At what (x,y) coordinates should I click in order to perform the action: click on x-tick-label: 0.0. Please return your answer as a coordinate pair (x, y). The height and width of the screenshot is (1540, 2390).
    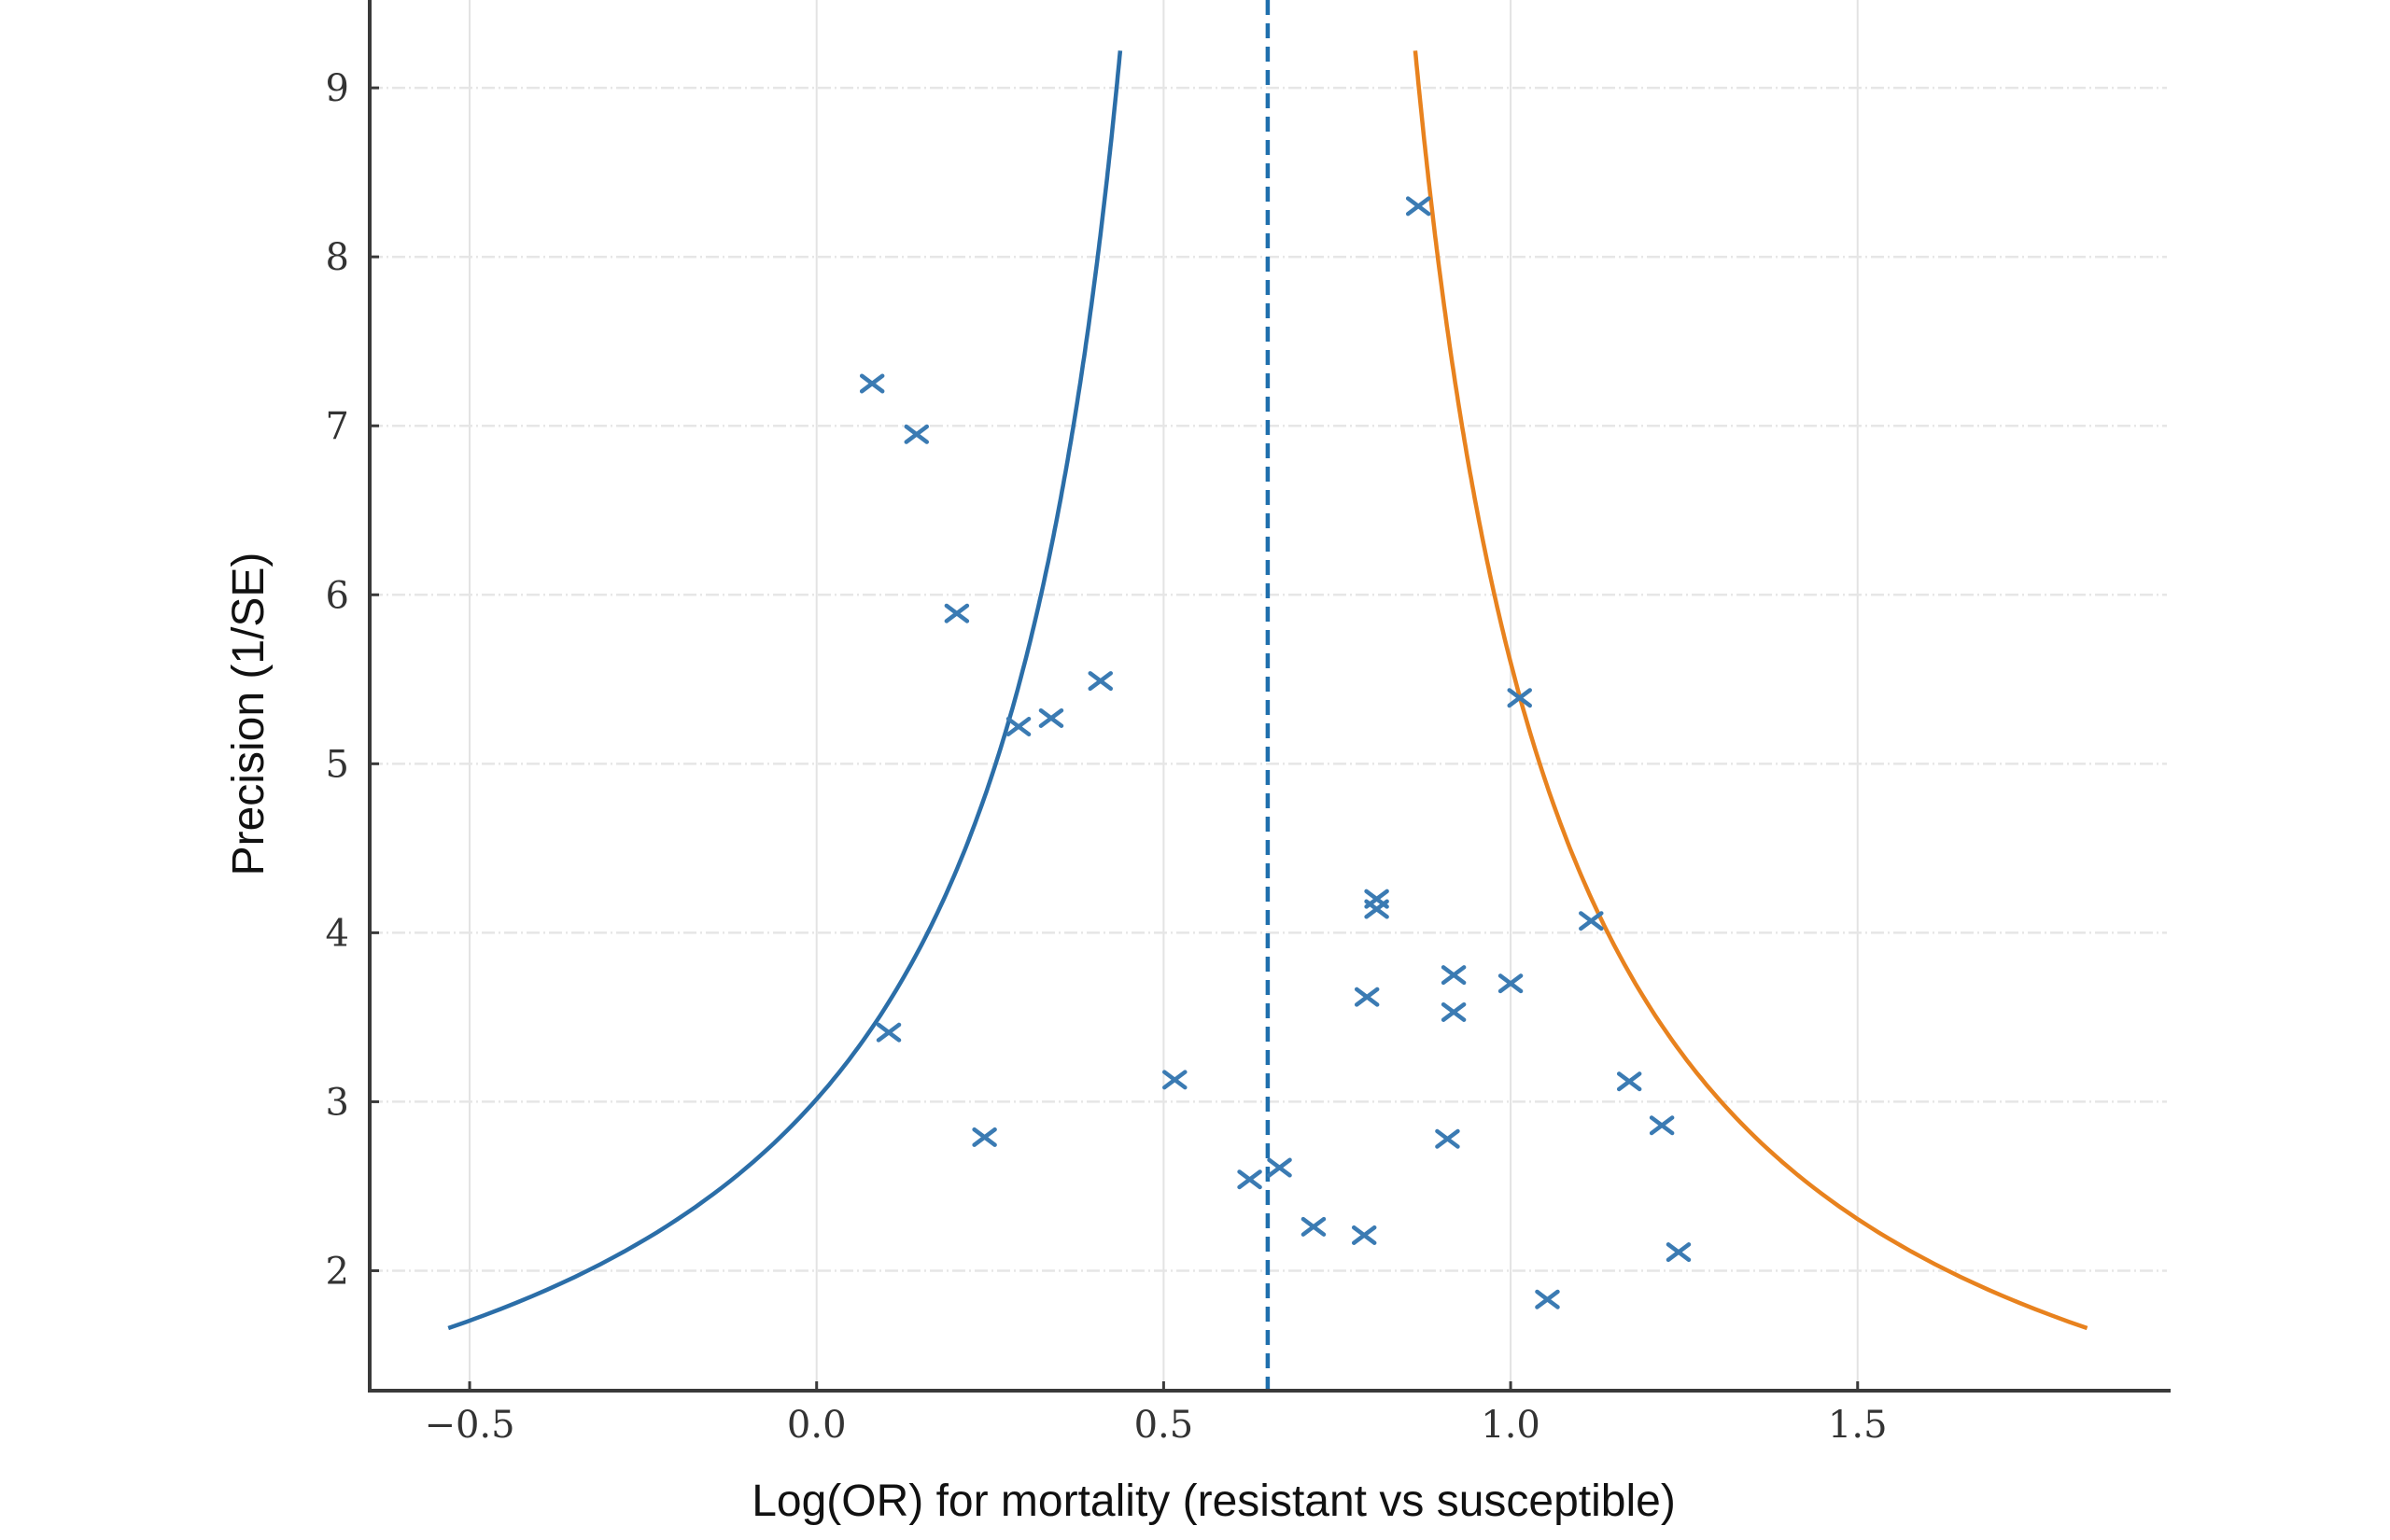
    Looking at the image, I should click on (817, 1425).